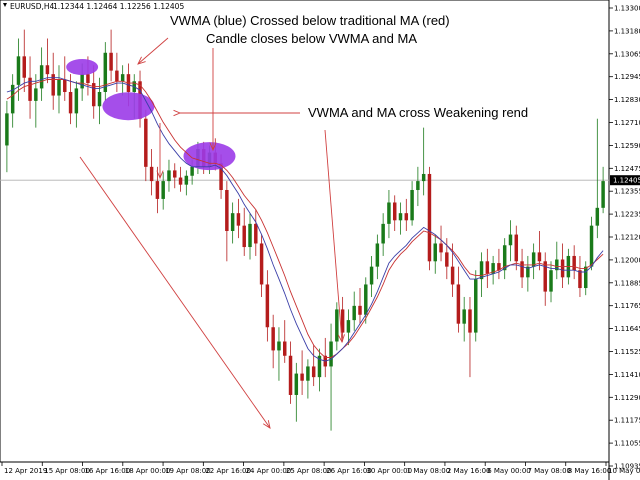 The height and width of the screenshot is (480, 640). What do you see at coordinates (25, 471) in the screenshot?
I see `x-tick-label: 12 Apr 2019` at bounding box center [25, 471].